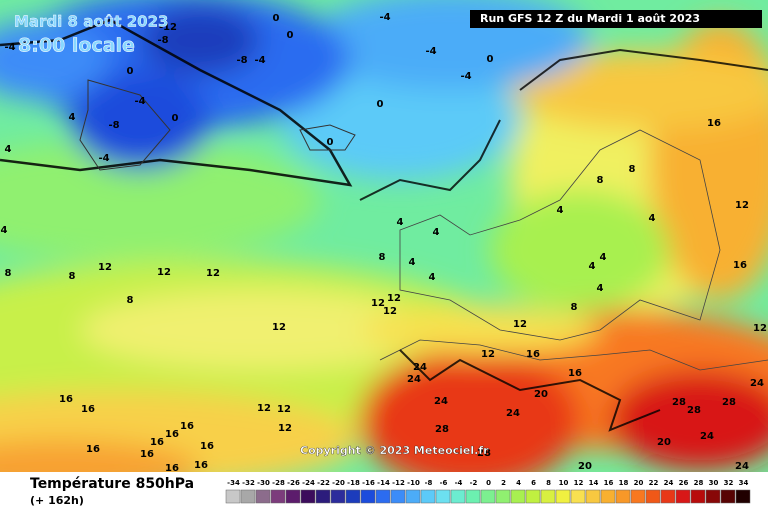 The image size is (768, 512). What do you see at coordinates (616, 19) in the screenshot?
I see `run-box` at bounding box center [616, 19].